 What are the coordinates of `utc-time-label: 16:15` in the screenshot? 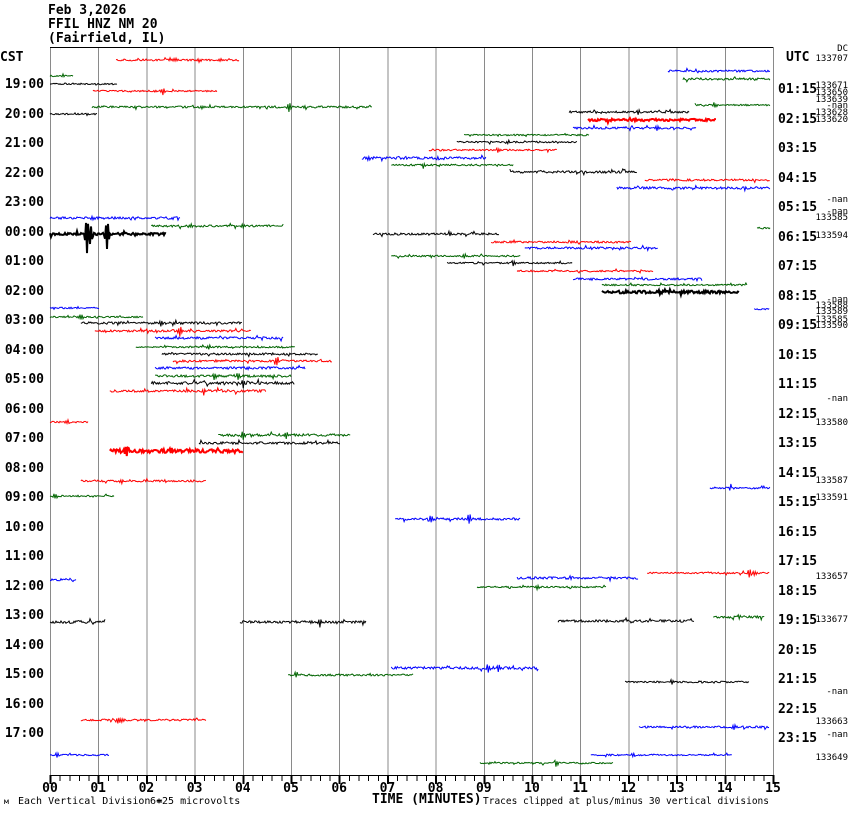 It's located at (798, 532).